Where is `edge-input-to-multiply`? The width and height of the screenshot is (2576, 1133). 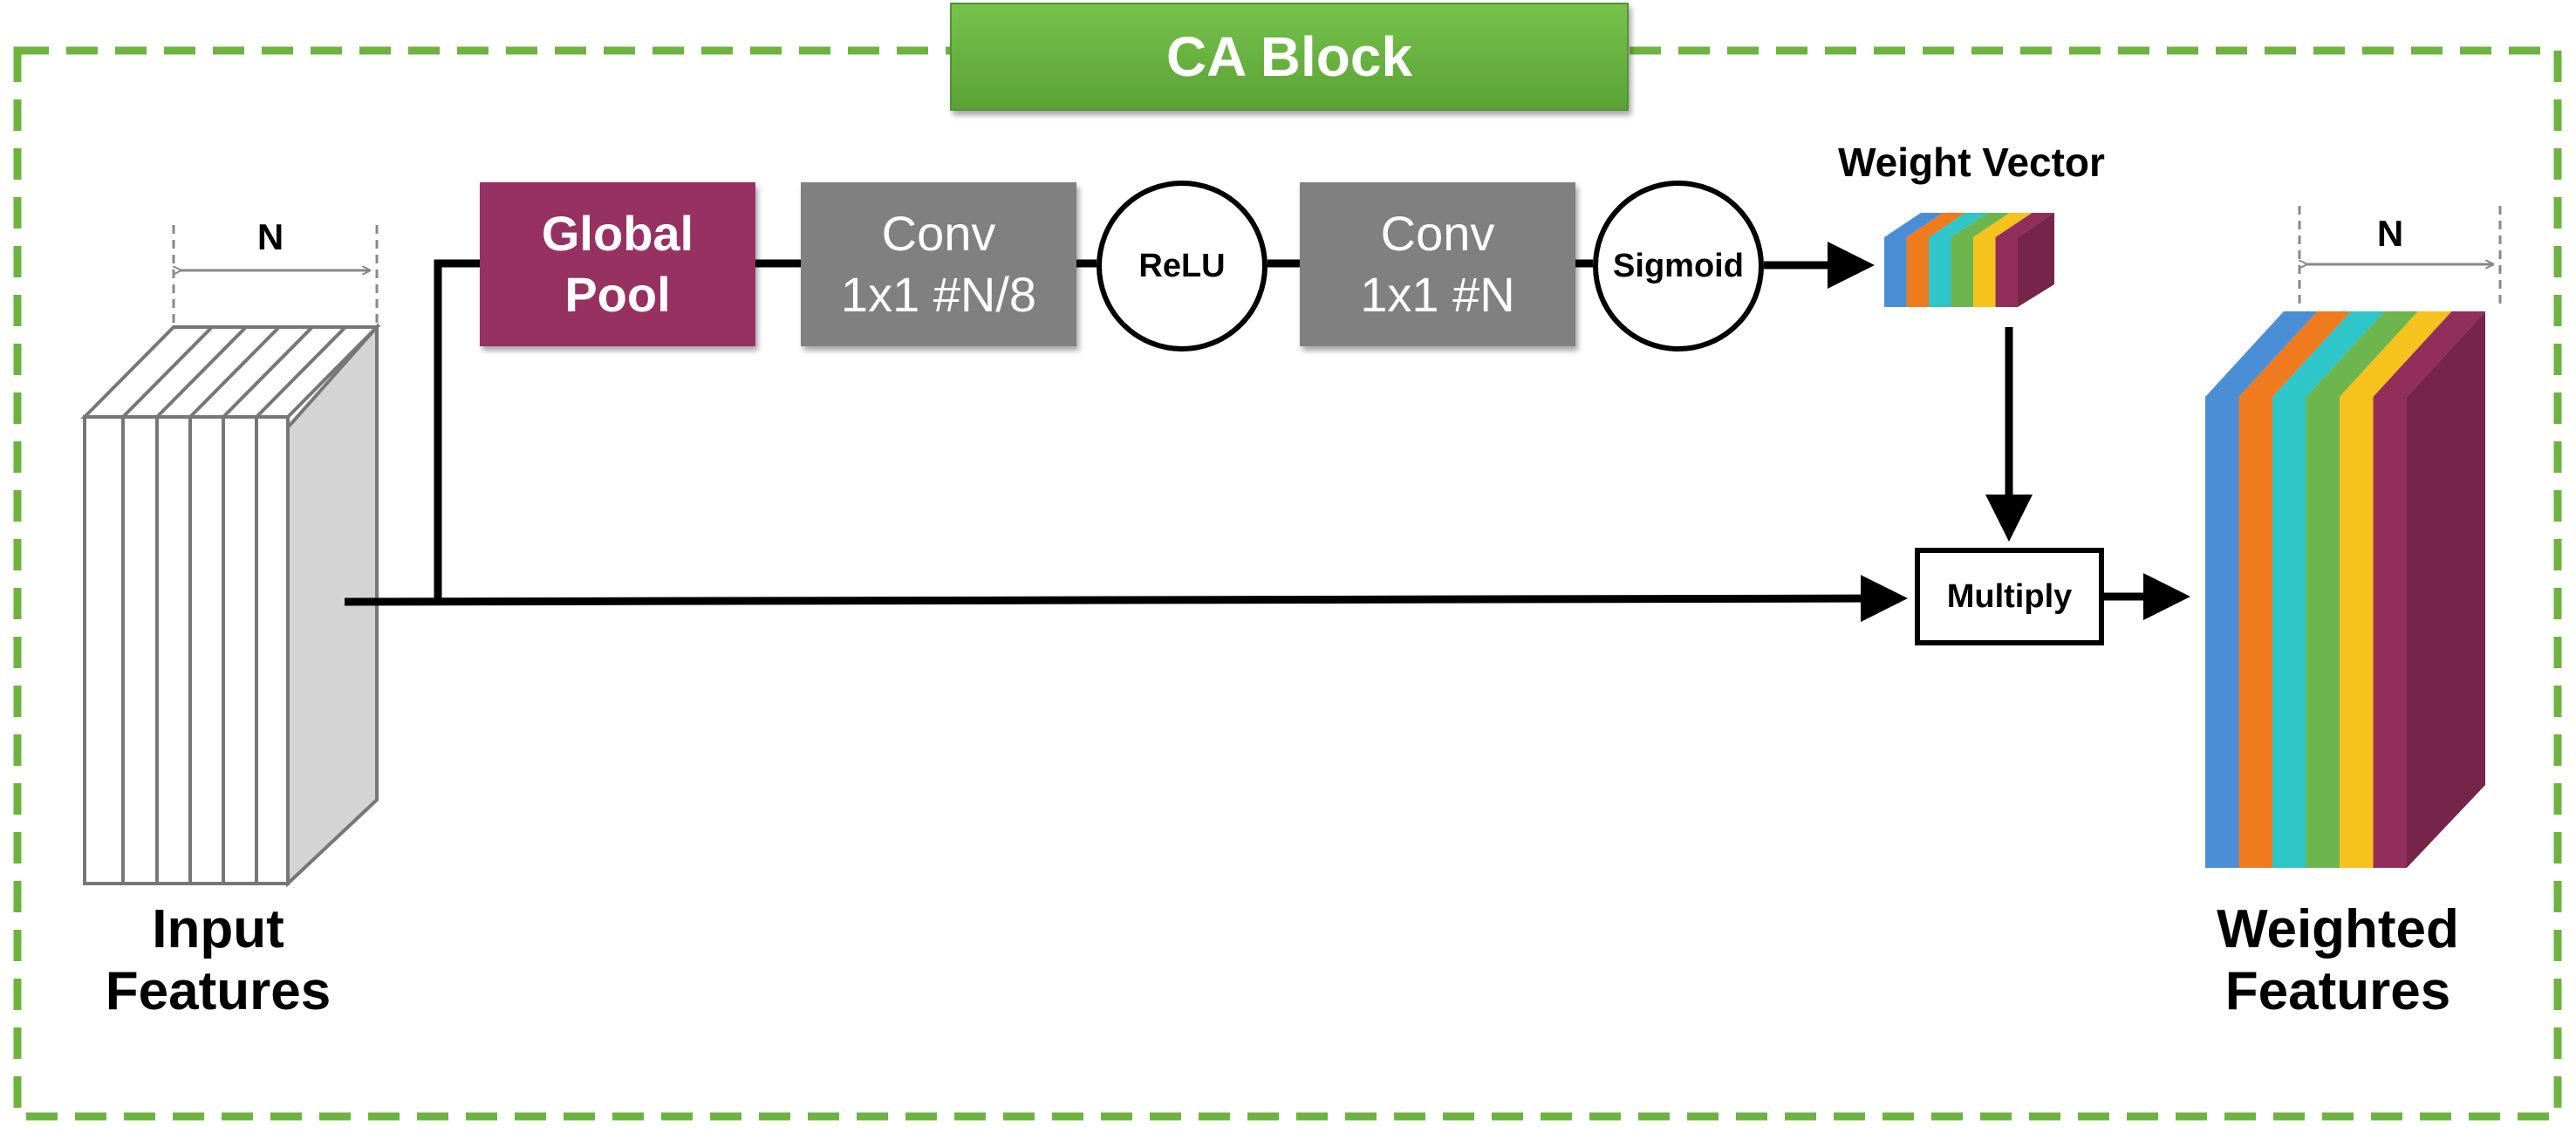 edge-input-to-multiply is located at coordinates (1126, 599).